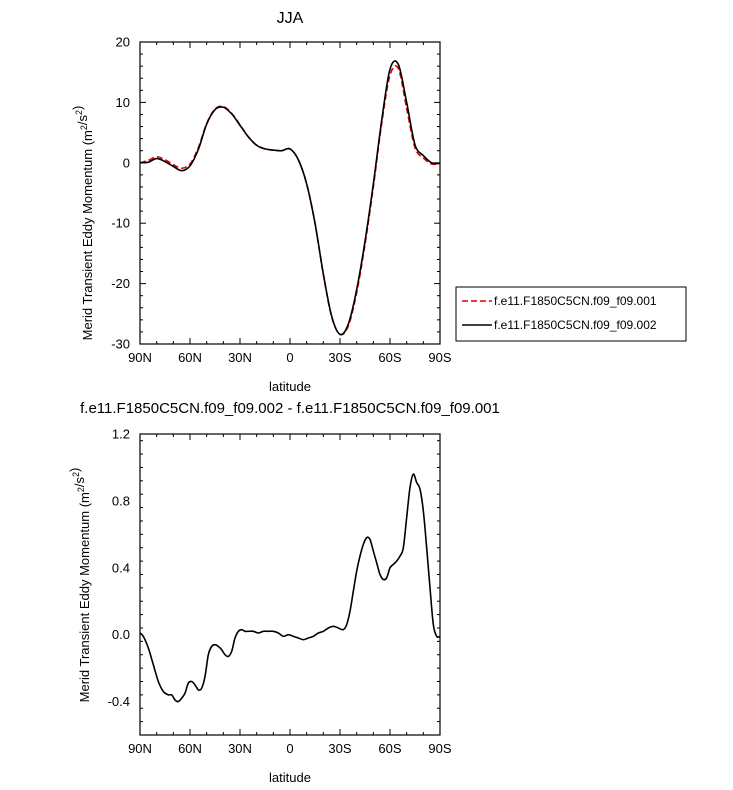 The image size is (733, 790). Describe the element at coordinates (389, 357) in the screenshot. I see `top-x-tick-label: 60S` at that location.